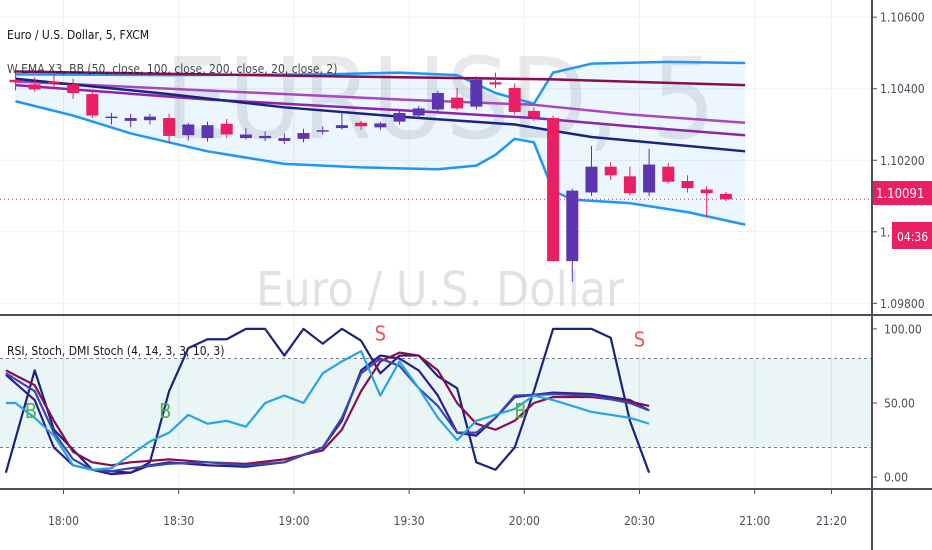 This screenshot has height=550, width=932. Describe the element at coordinates (902, 304) in the screenshot. I see `price-tick-label: 1.09800` at that location.